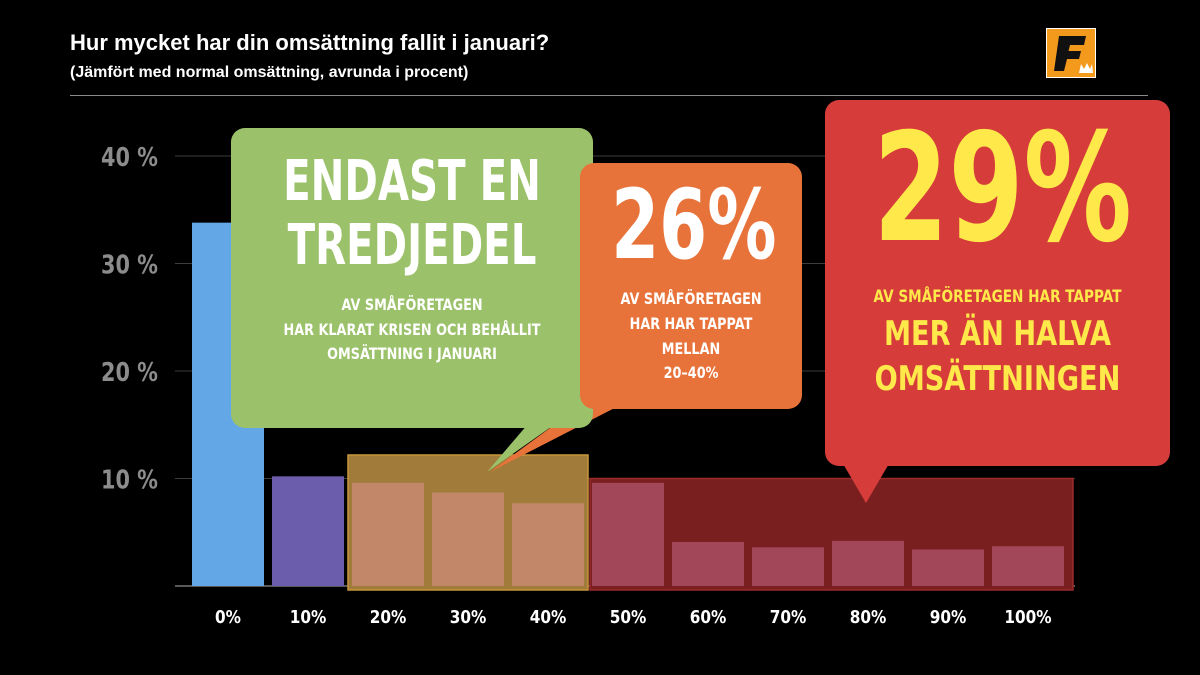  What do you see at coordinates (468, 617) in the screenshot?
I see `x-tick-label: 30%` at bounding box center [468, 617].